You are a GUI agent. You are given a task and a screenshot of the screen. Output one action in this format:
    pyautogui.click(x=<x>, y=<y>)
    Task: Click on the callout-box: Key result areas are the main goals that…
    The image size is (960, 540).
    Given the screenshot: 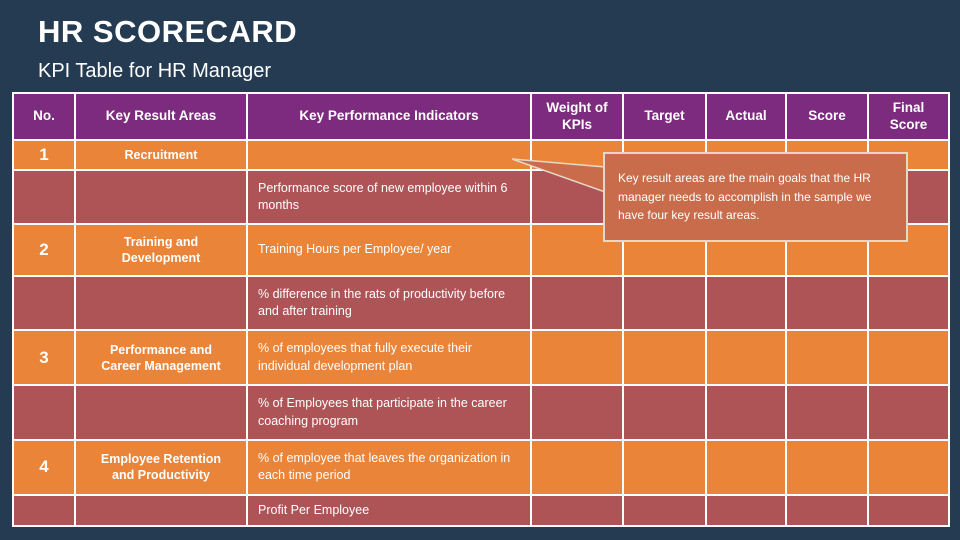 What is the action you would take?
    pyautogui.click(x=755, y=197)
    